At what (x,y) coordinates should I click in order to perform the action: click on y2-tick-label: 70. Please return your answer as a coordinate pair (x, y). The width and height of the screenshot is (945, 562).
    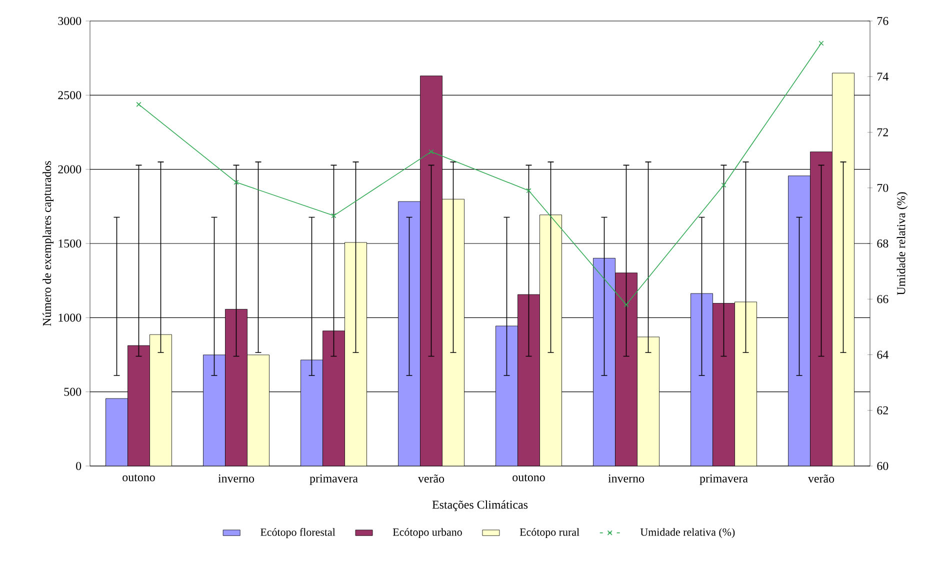
    Looking at the image, I should click on (882, 188).